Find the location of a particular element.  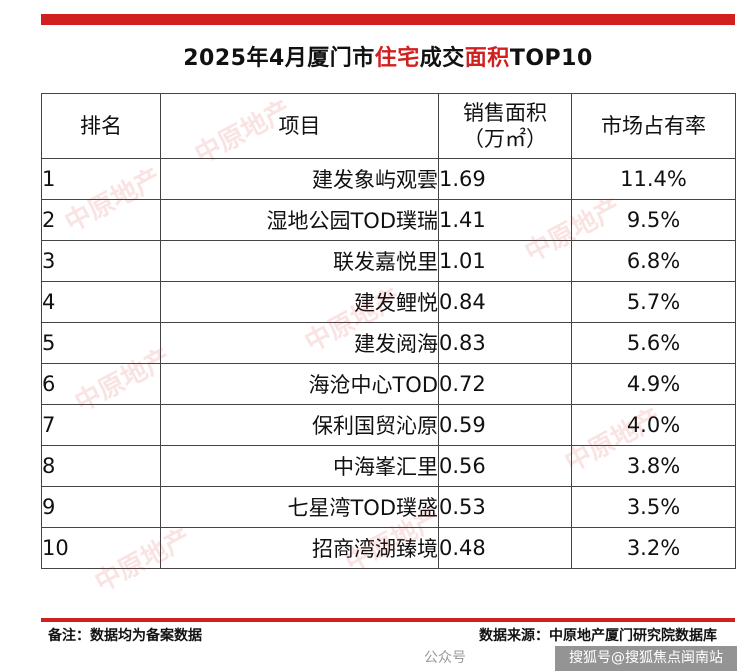

cell-share: 11.4% is located at coordinates (653, 179).